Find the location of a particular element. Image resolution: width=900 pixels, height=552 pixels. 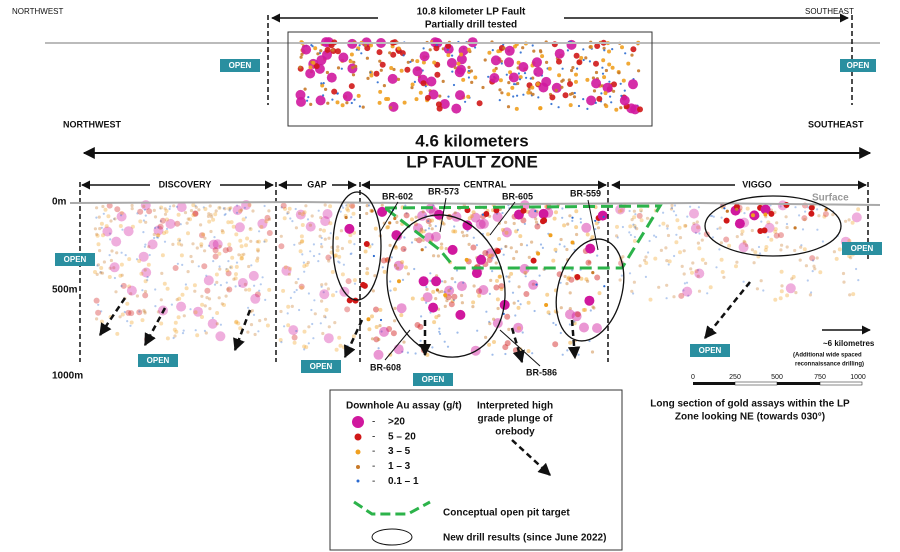

zone-label: DISCOVERY is located at coordinates (185, 184).